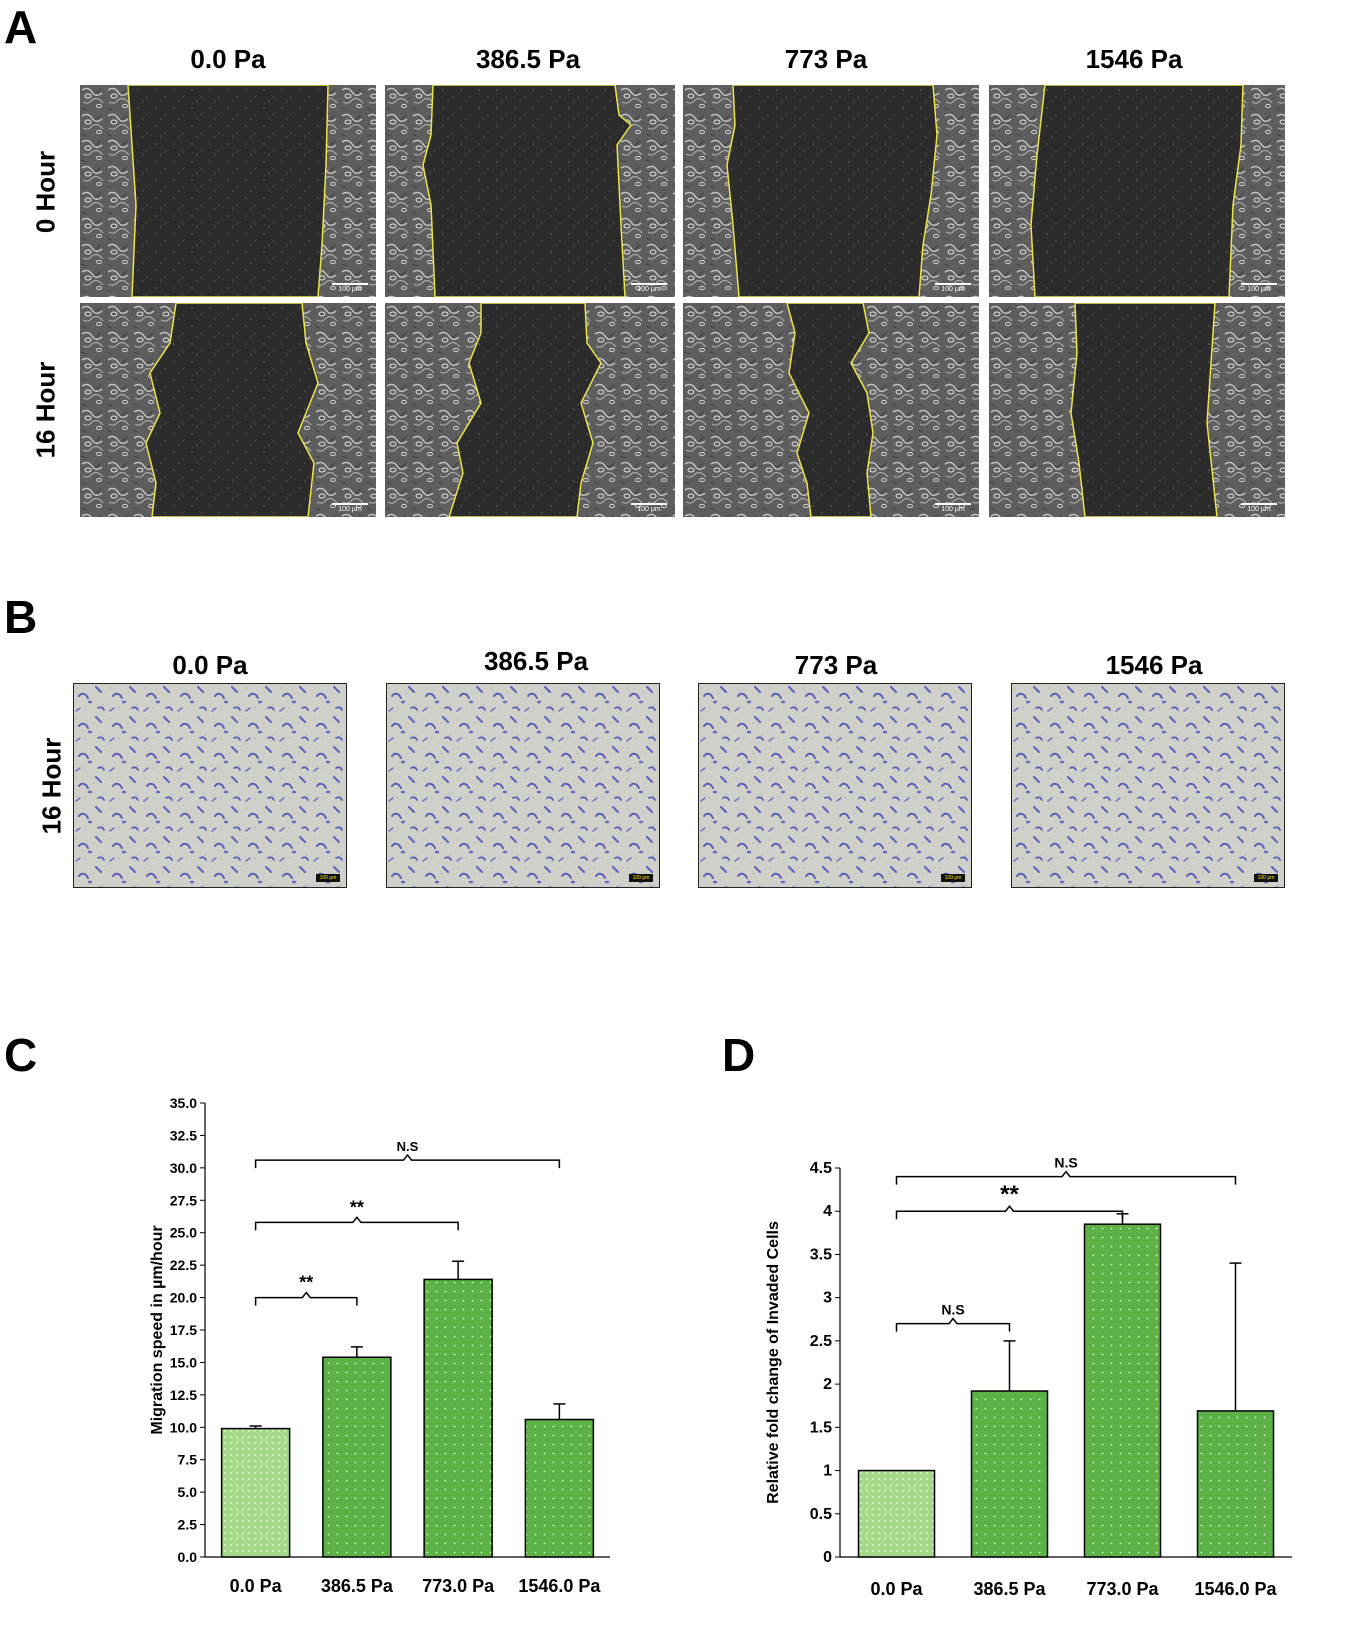  I want to click on y-tick-label: 25.0, so click(183, 1233).